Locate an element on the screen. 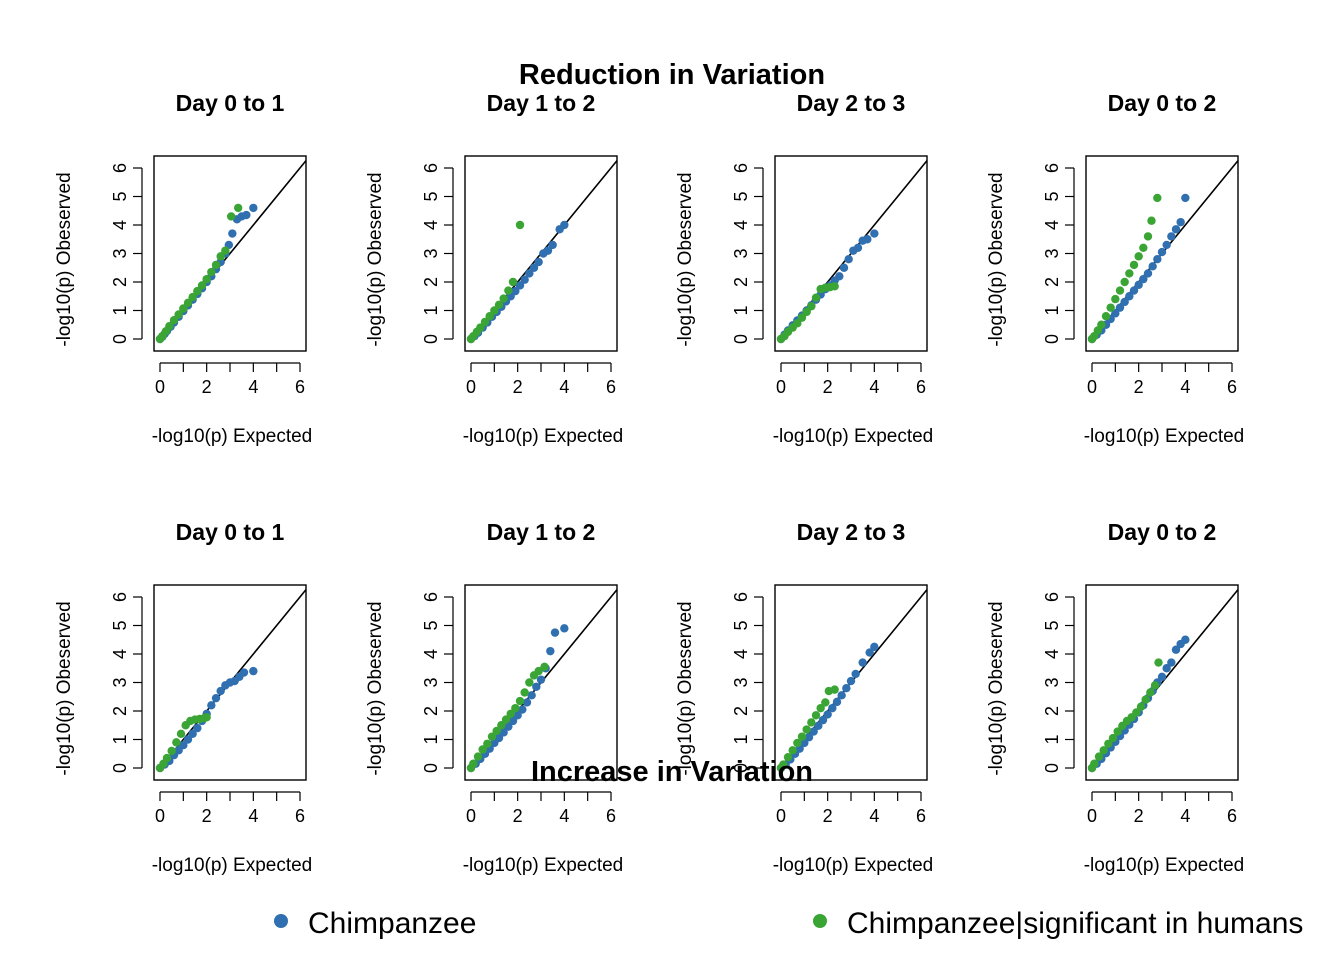 This screenshot has width=1344, height=960. chart-7-y-tick-label: 6 is located at coordinates (741, 597).